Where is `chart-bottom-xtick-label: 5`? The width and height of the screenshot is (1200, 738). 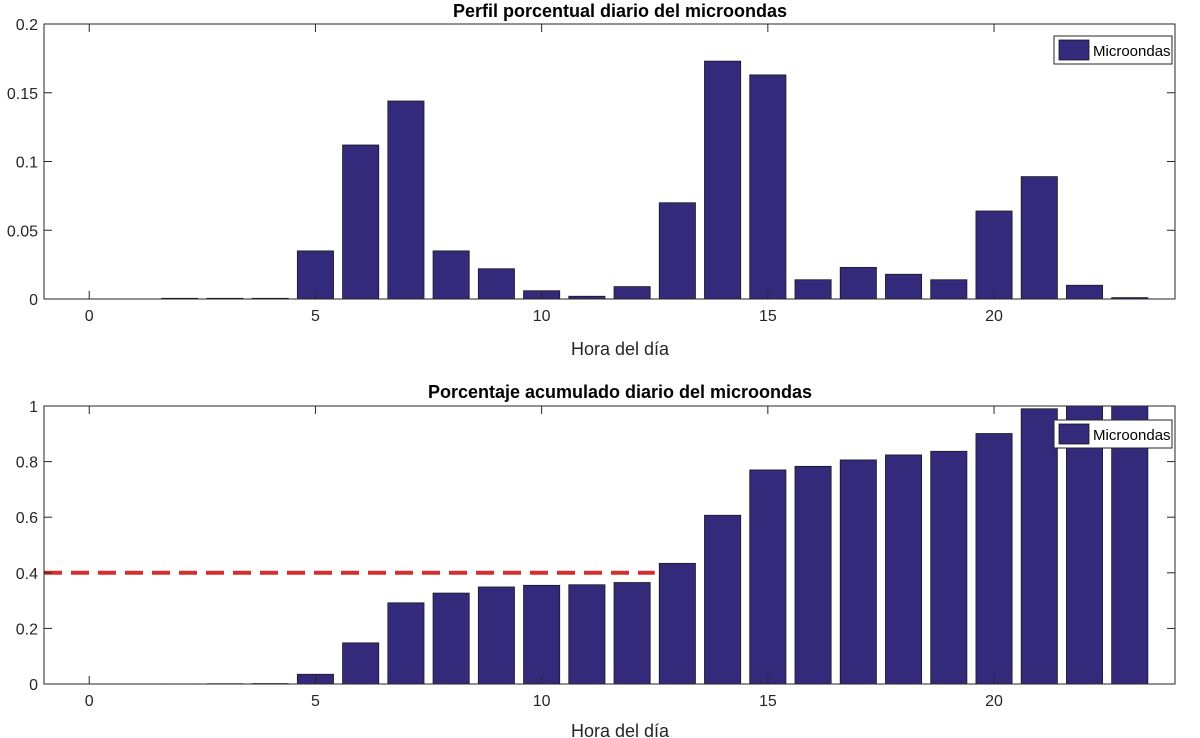
chart-bottom-xtick-label: 5 is located at coordinates (315, 701).